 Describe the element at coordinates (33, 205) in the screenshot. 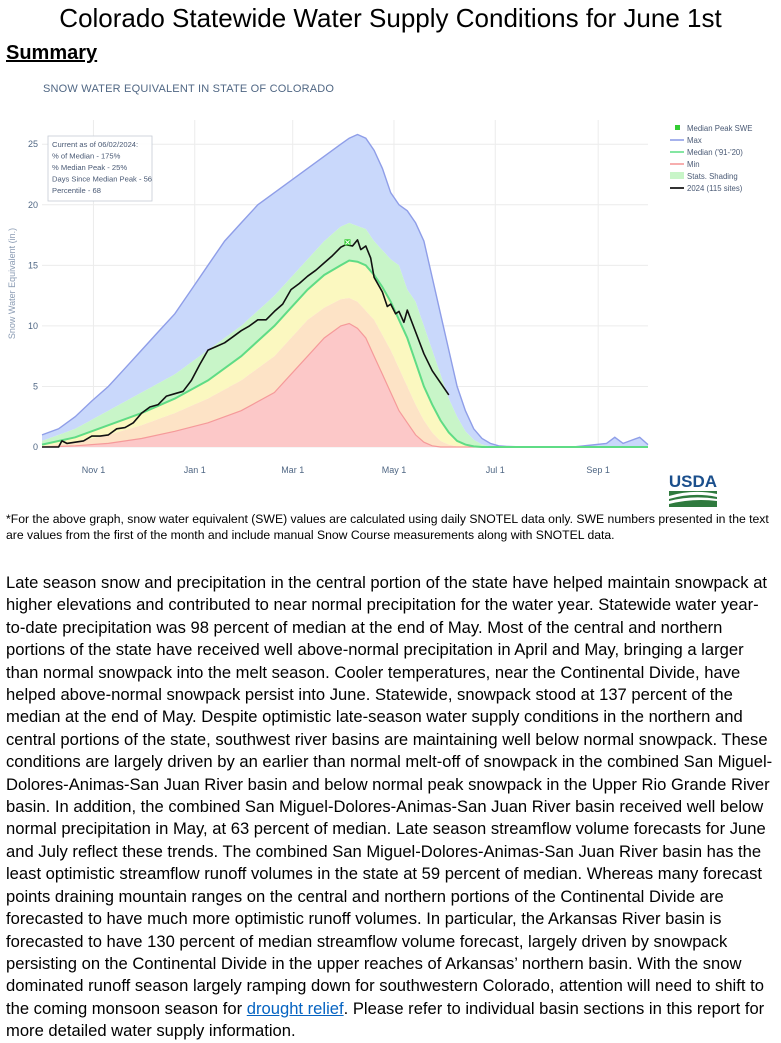

I see `y-tick-label: 20` at that location.